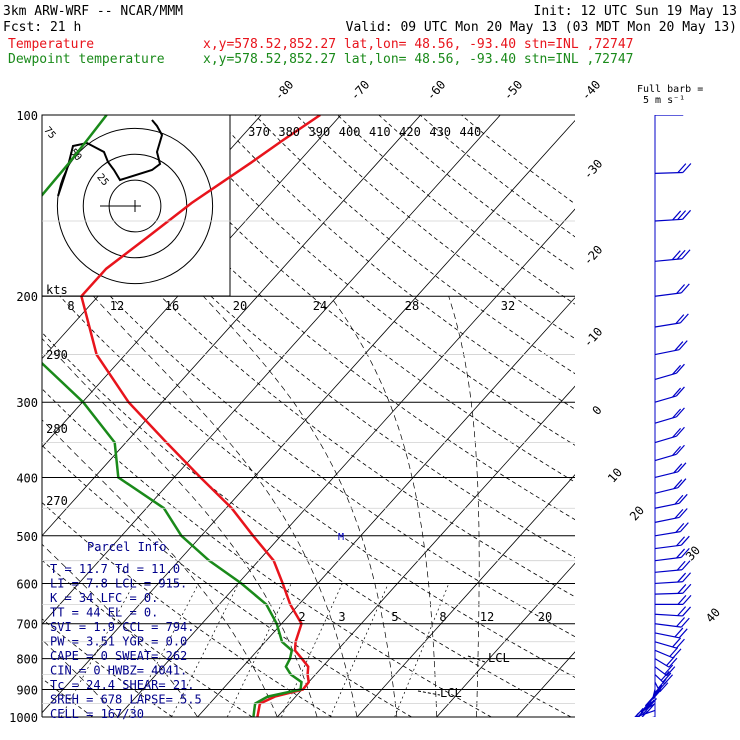 The width and height of the screenshot is (740, 740). I want to click on theta-label-left: 280, so click(57, 429).